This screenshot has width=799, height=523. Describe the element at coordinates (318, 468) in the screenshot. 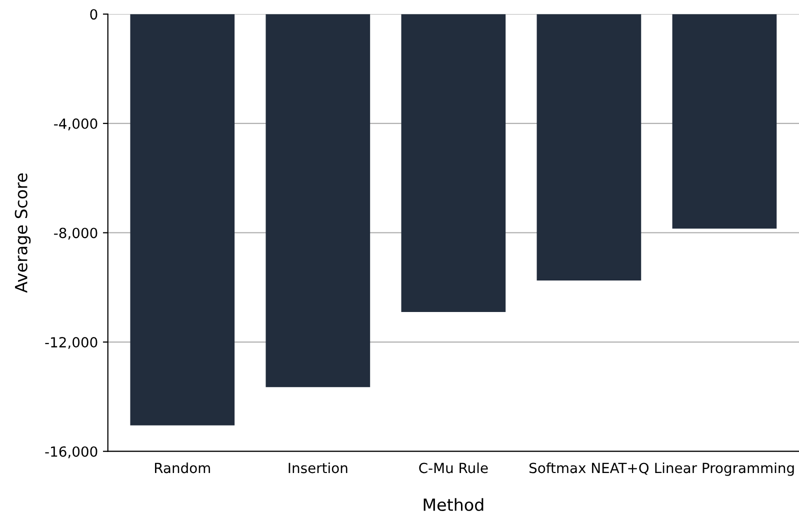

I see `x-tick-label: Insertion` at that location.